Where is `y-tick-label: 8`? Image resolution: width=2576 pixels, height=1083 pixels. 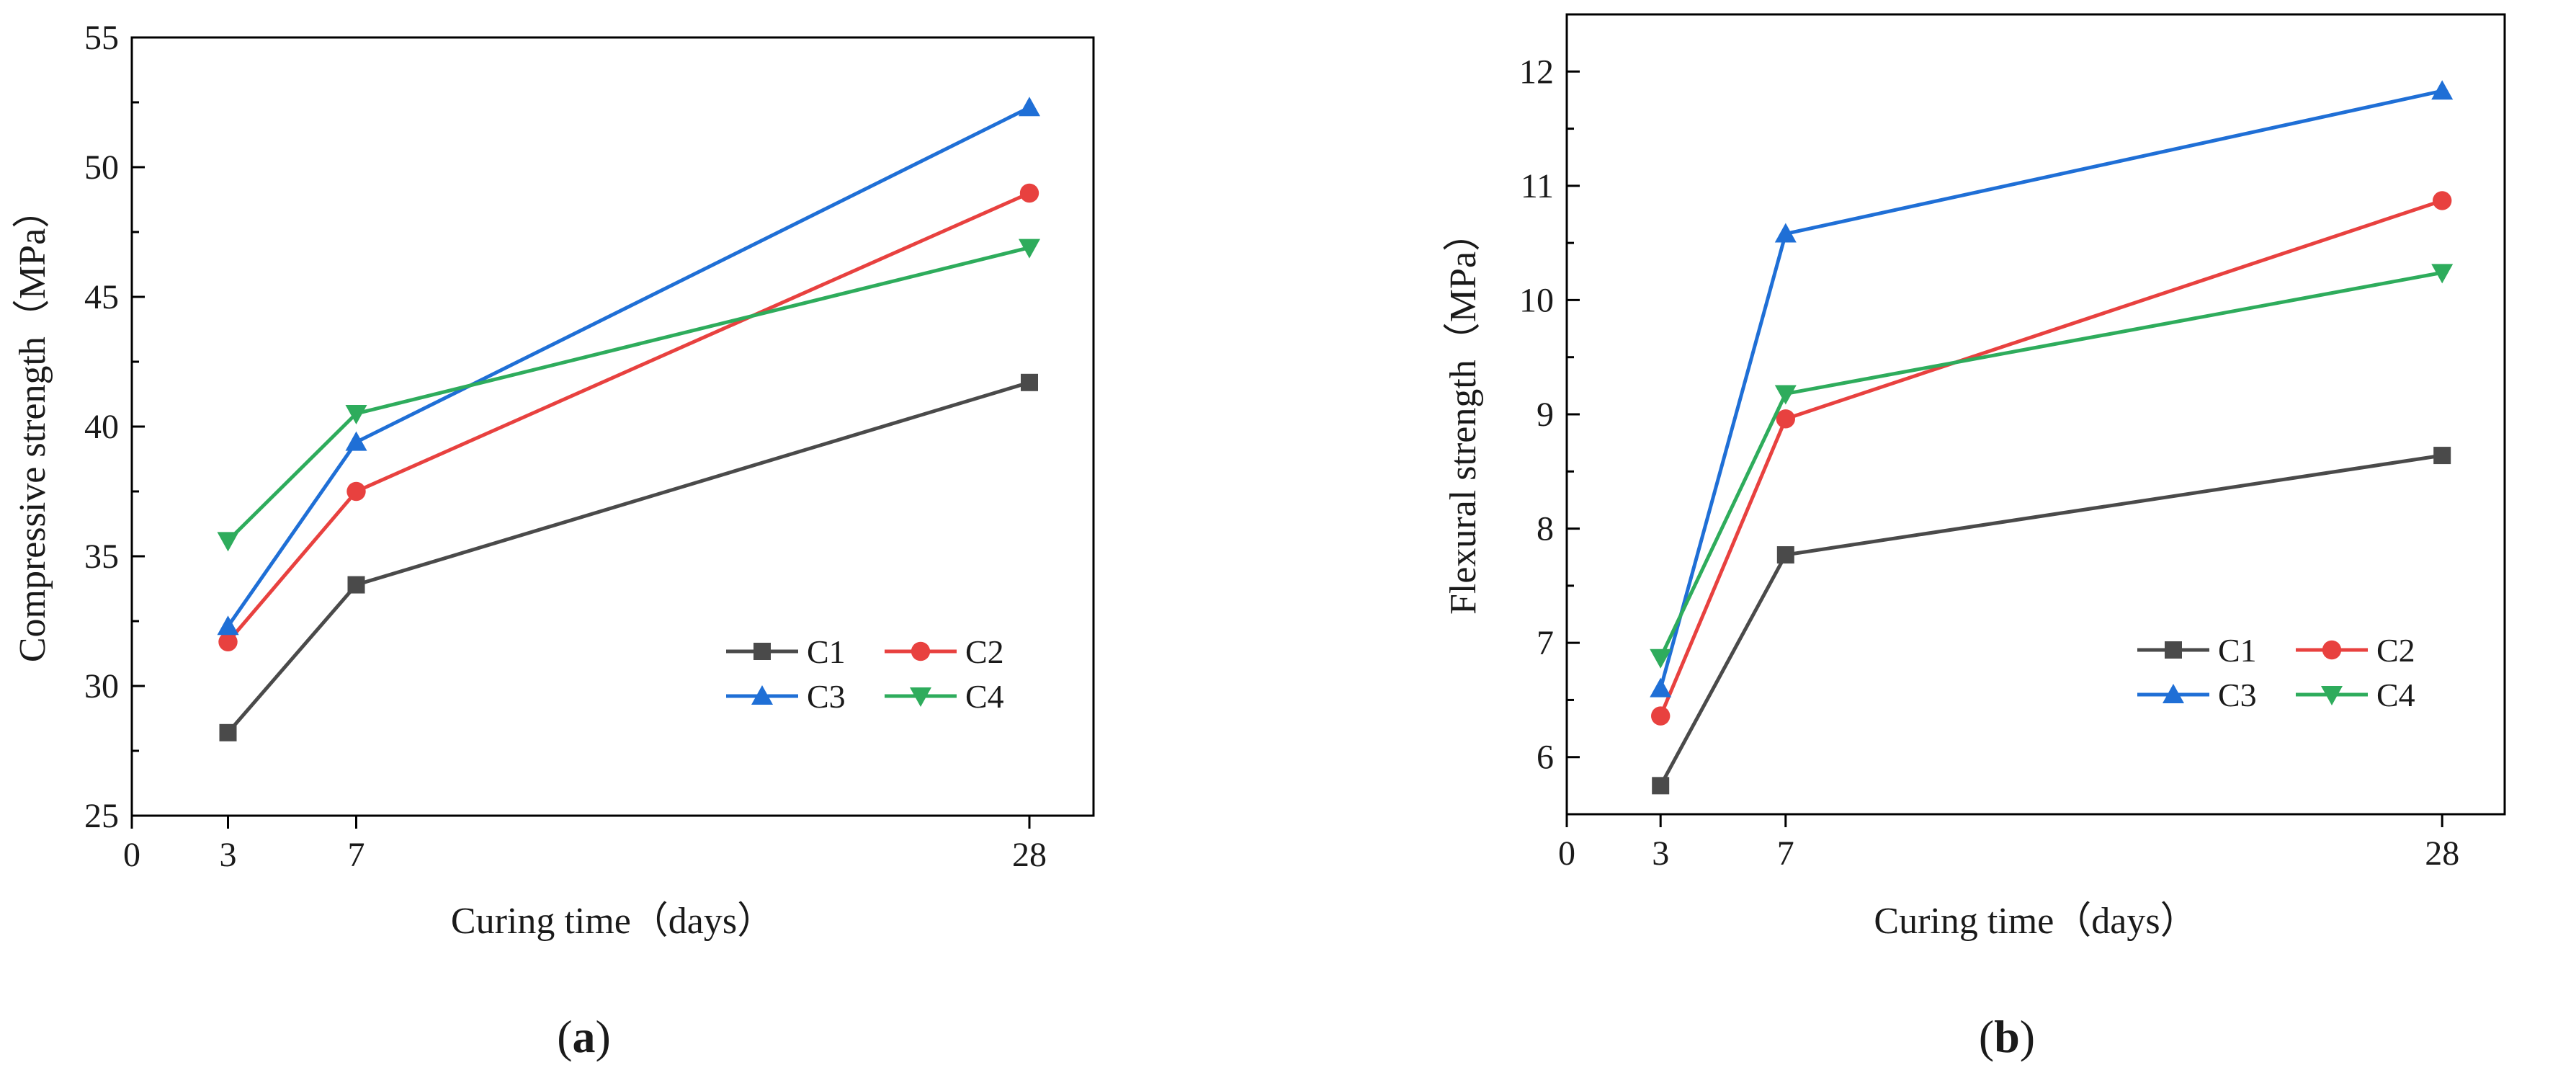 y-tick-label: 8 is located at coordinates (1545, 529).